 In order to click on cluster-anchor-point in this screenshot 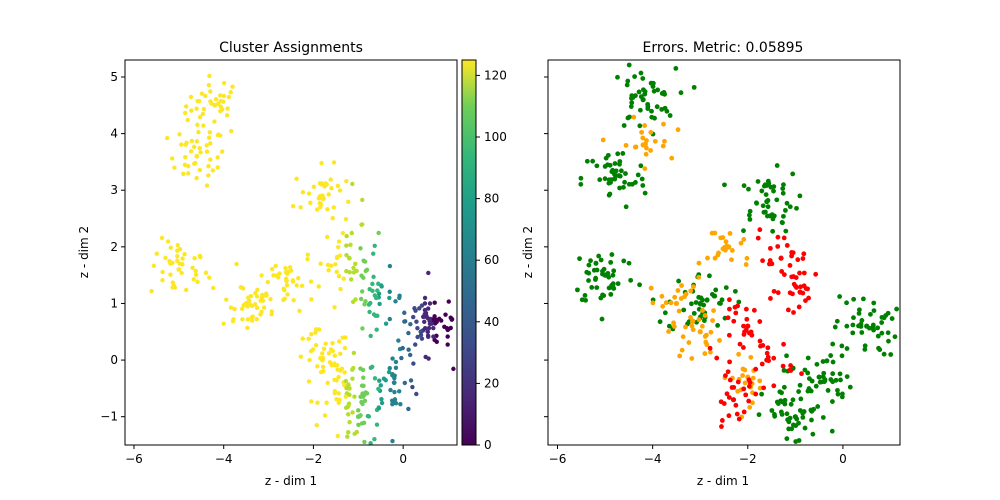, I will do `click(349, 258)`.